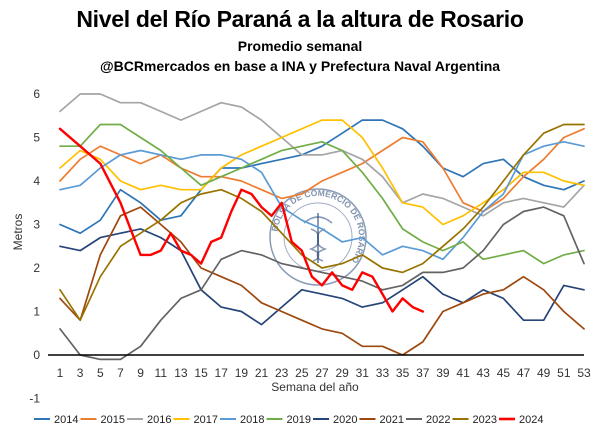  I want to click on x-tick-label: 15, so click(201, 373).